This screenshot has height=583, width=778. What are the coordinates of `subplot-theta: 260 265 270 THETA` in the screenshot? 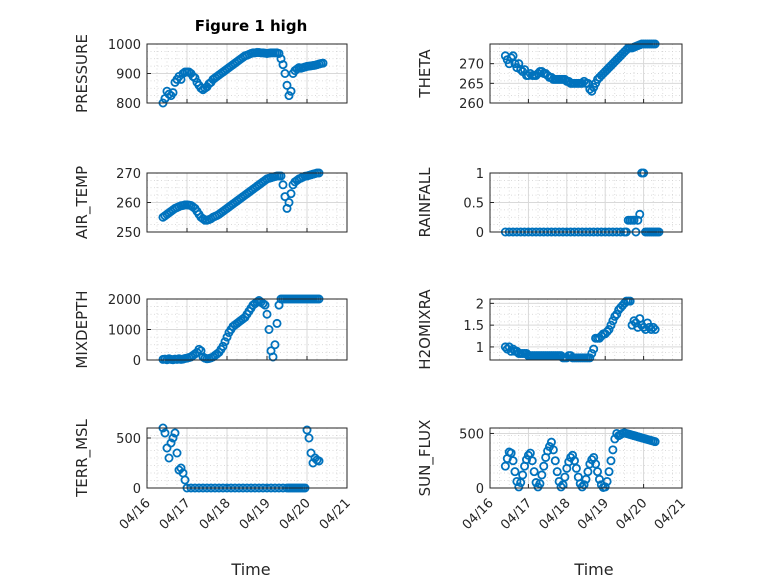 It's located at (549, 75).